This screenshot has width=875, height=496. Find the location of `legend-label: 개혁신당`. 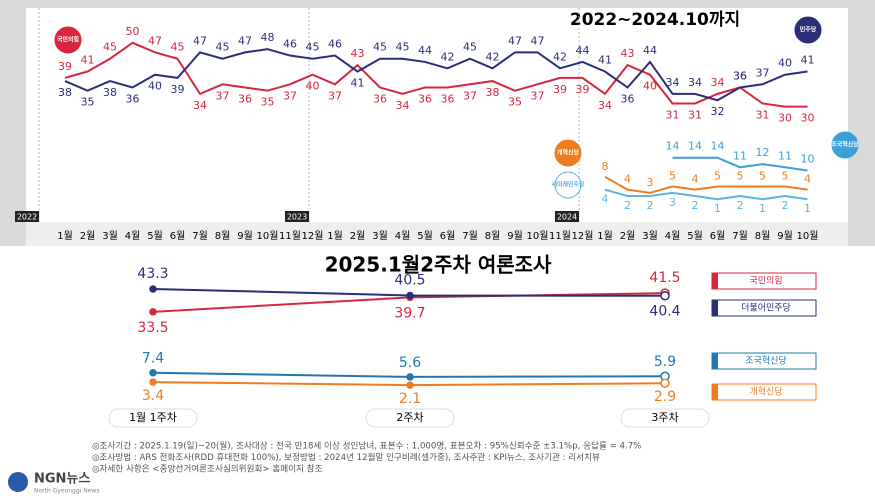

legend-label: 개혁신당 is located at coordinates (568, 153).